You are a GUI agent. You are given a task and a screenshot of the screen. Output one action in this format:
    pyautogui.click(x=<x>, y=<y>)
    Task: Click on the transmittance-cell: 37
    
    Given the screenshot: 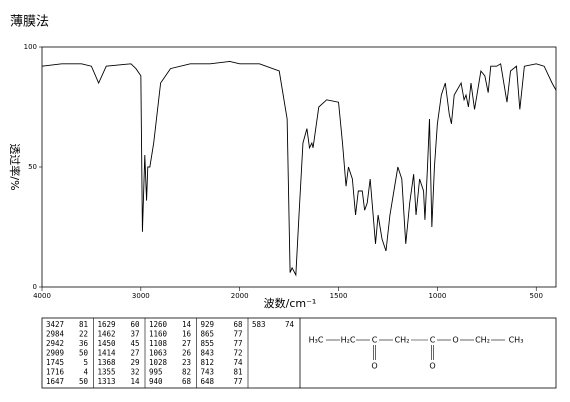 What is the action you would take?
    pyautogui.click(x=134, y=334)
    